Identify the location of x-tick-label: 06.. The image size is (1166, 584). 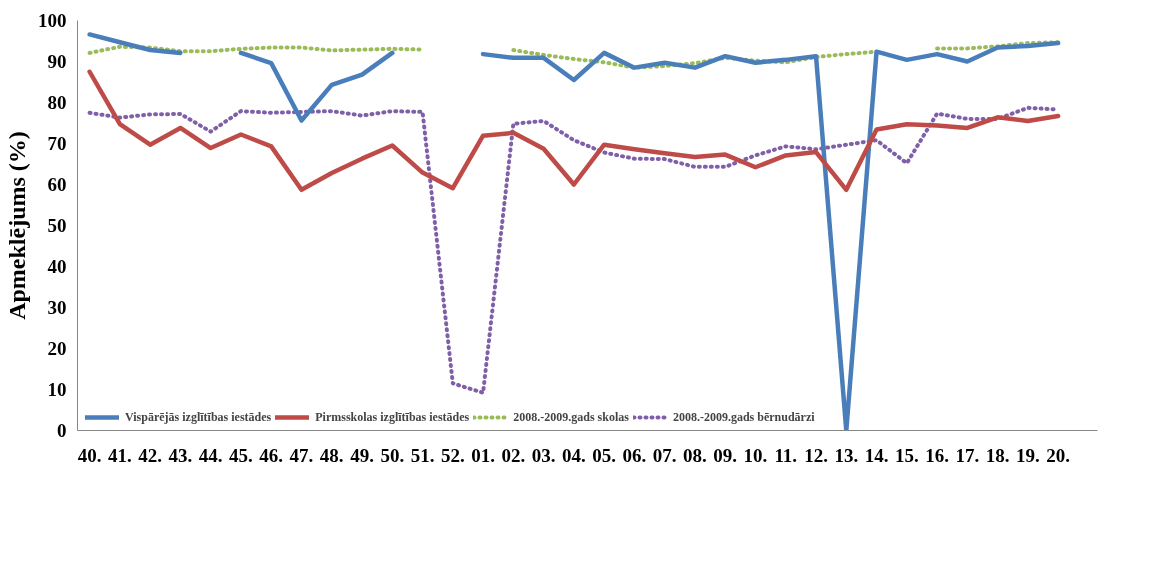
(634, 455).